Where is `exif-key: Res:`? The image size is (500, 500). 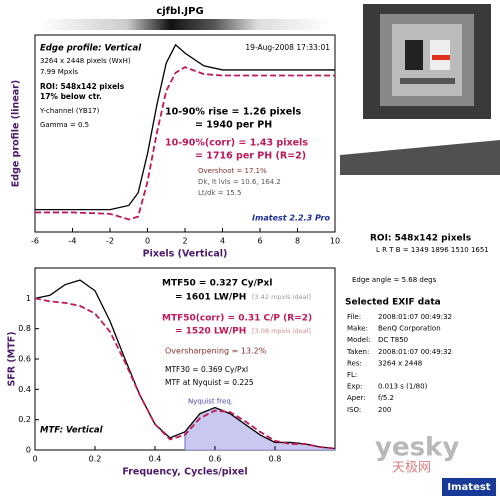 exif-key: Res: is located at coordinates (354, 363).